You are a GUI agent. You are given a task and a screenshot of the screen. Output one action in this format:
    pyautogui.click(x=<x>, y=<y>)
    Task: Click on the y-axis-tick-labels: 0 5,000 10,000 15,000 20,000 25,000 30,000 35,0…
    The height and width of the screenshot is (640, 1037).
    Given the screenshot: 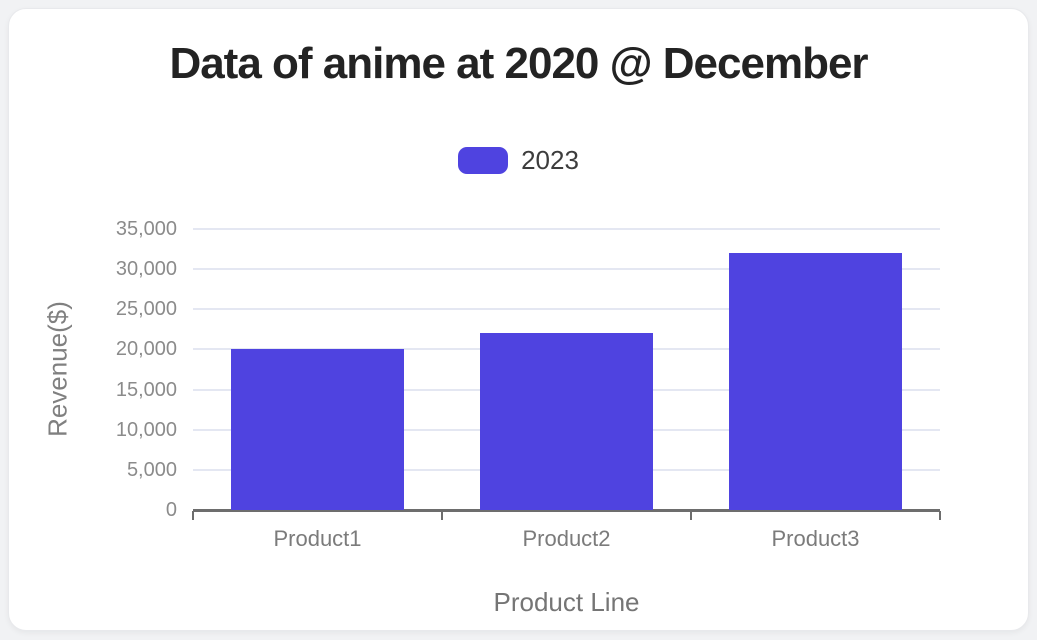 What is the action you would take?
    pyautogui.click(x=117, y=369)
    